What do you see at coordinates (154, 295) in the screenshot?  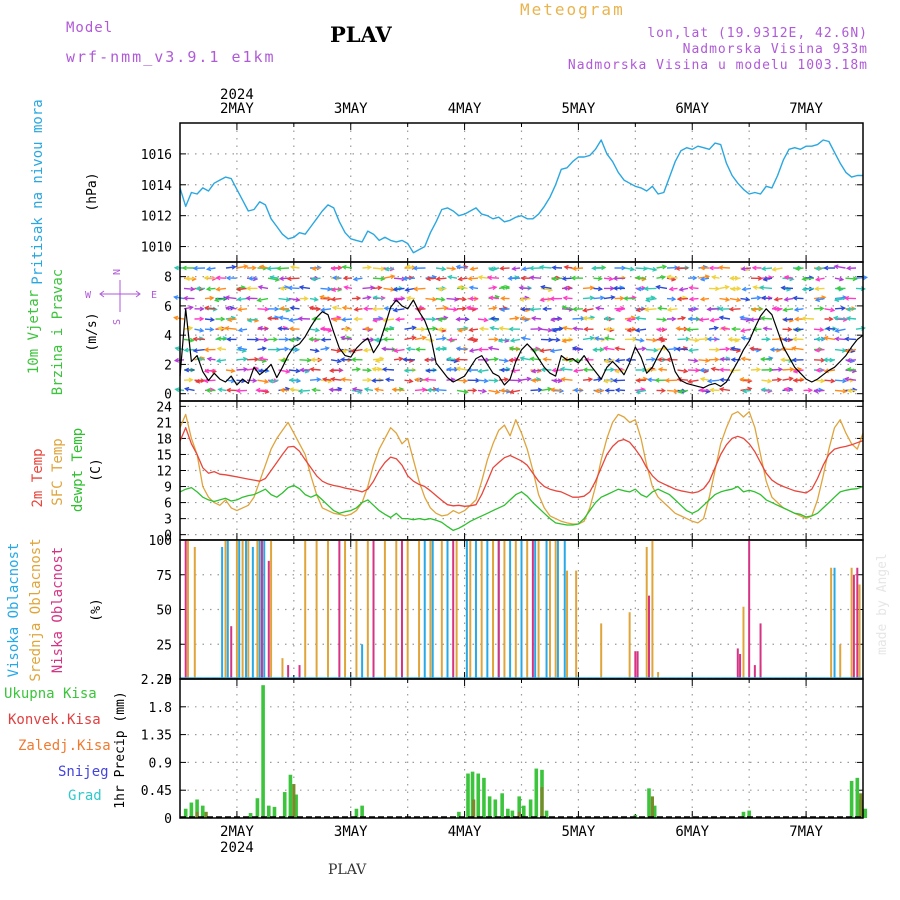 I see `compass-e: E` at bounding box center [154, 295].